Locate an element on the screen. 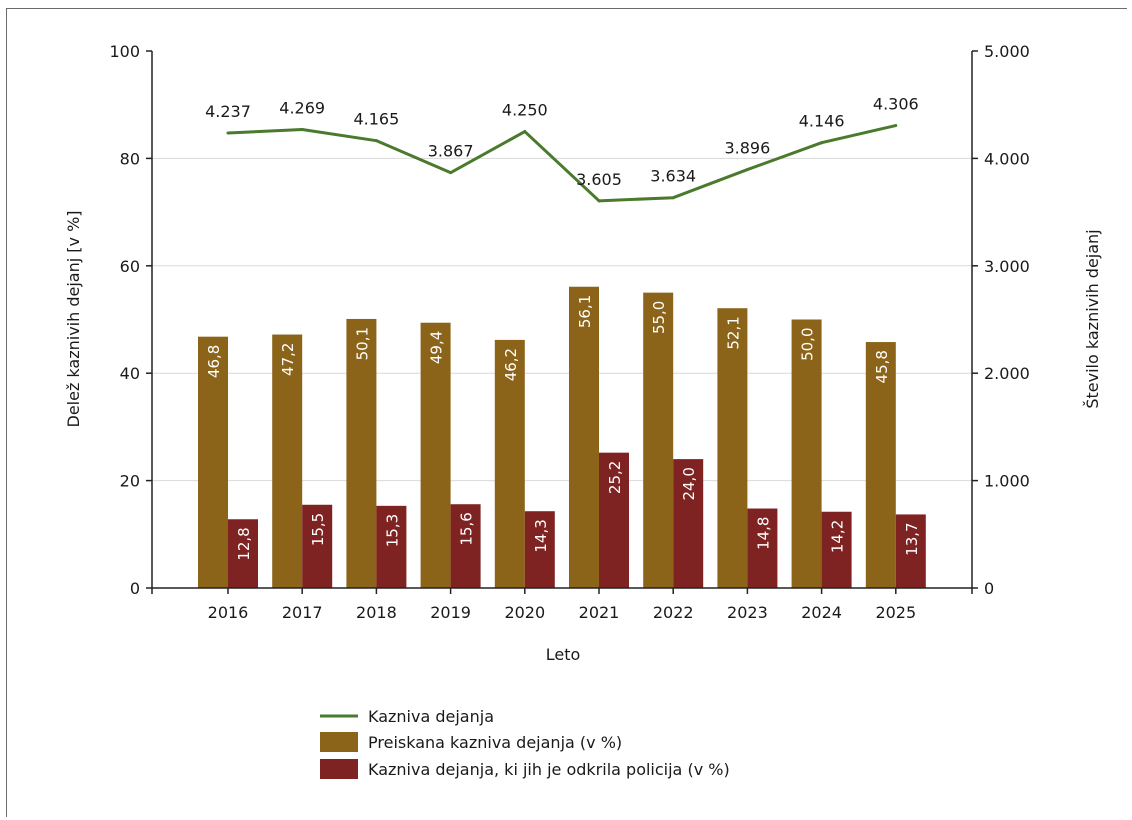  y-tick-label-left: 0 is located at coordinates (135, 588).